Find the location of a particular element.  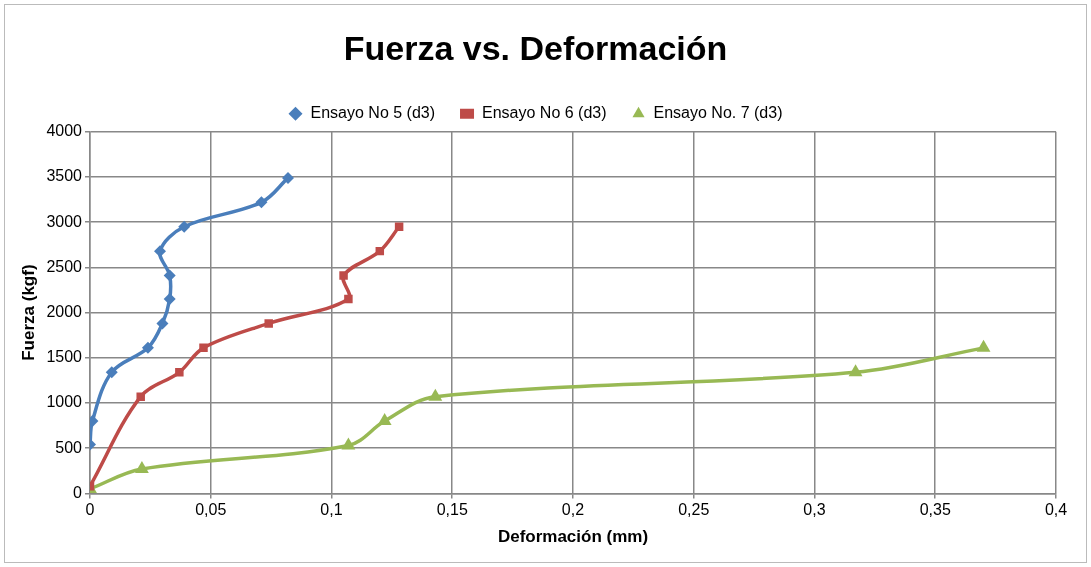

y-tick-label: 500 is located at coordinates (69, 447).